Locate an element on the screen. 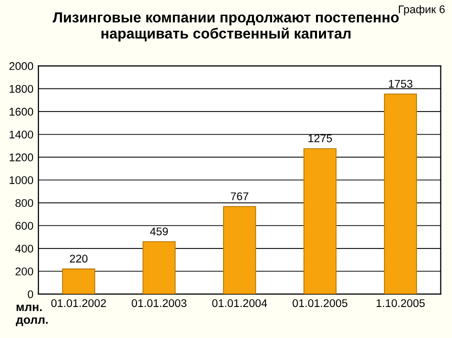 This screenshot has width=452, height=338. x-tick-label: 1.10.2005 is located at coordinates (400, 303).